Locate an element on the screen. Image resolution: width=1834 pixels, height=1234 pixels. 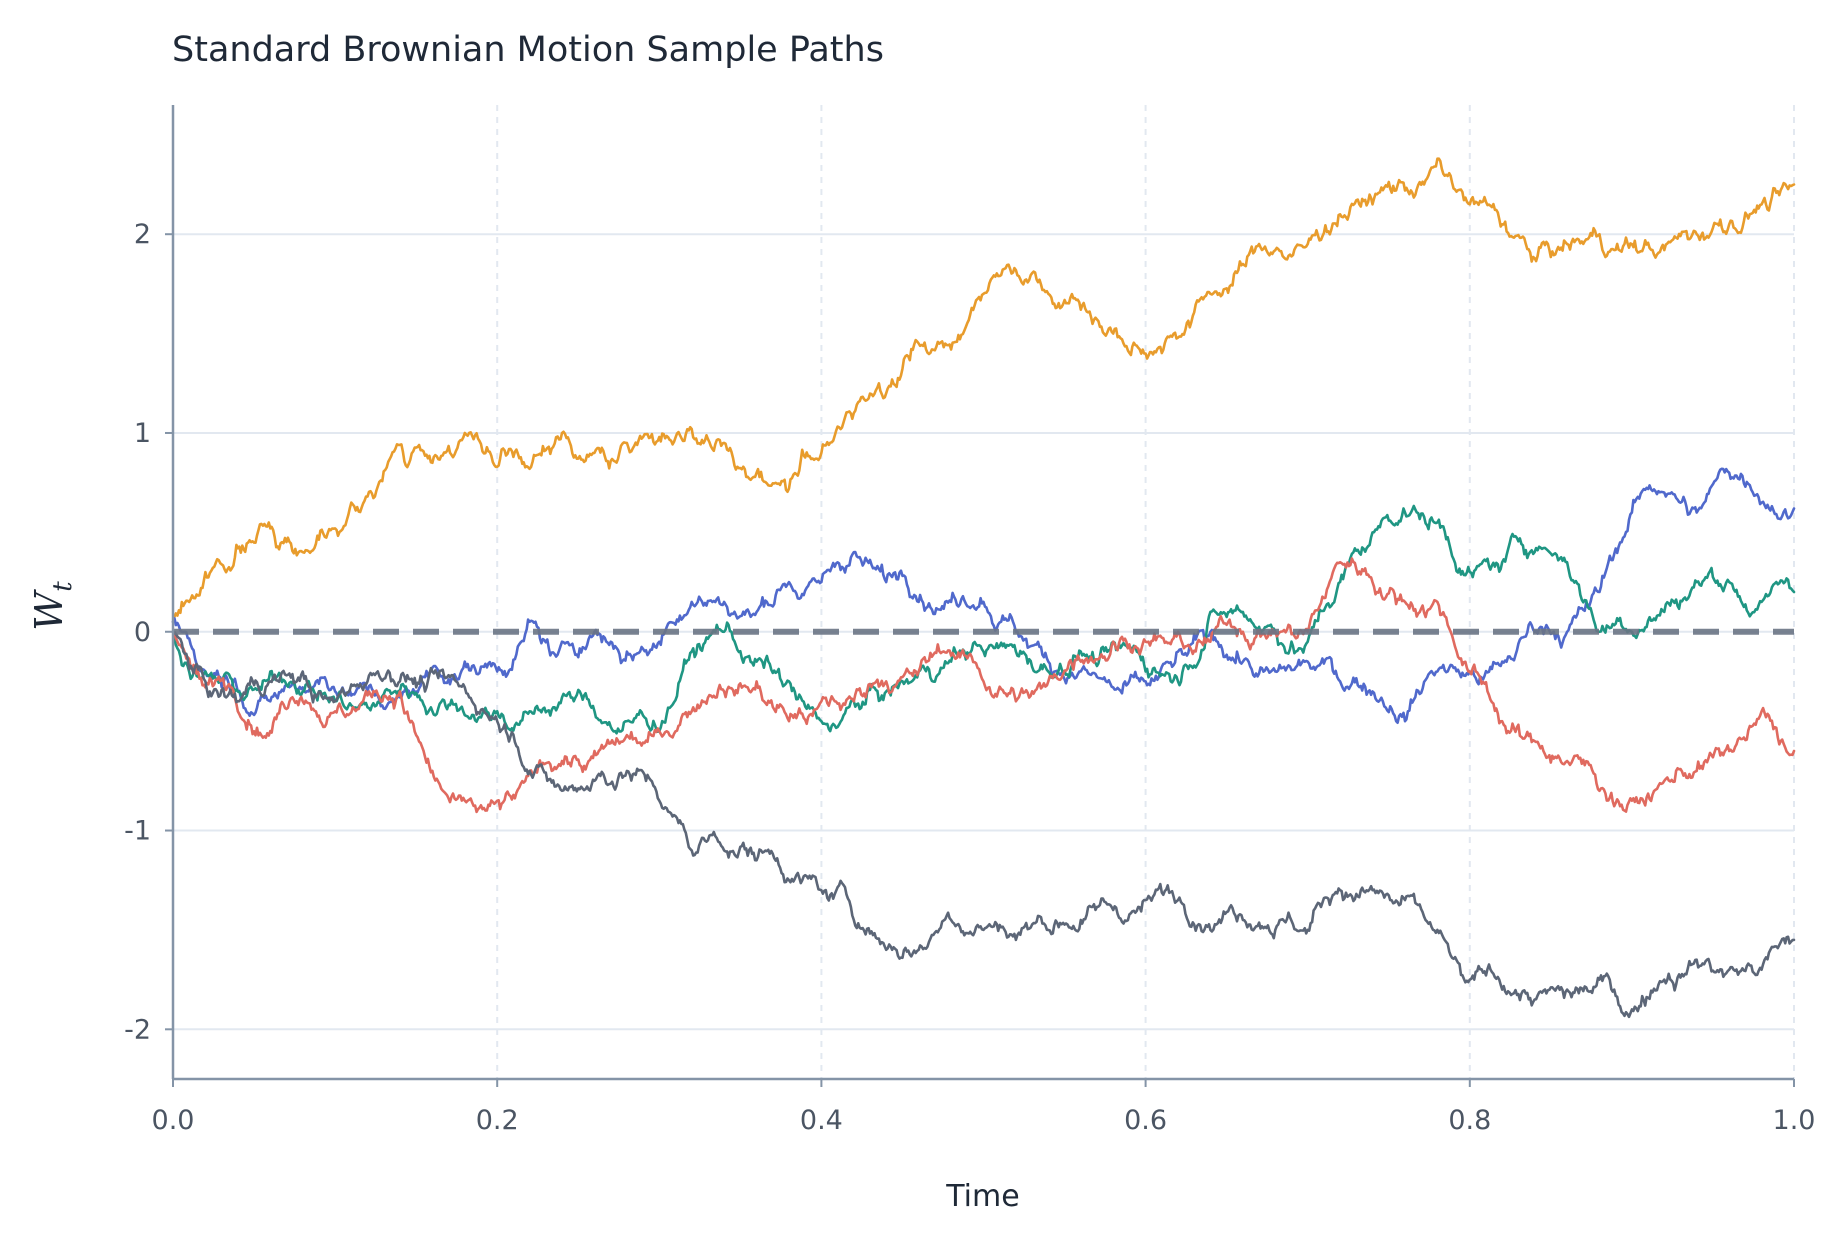
x-tick-label: 0.8 is located at coordinates (1469, 1120).